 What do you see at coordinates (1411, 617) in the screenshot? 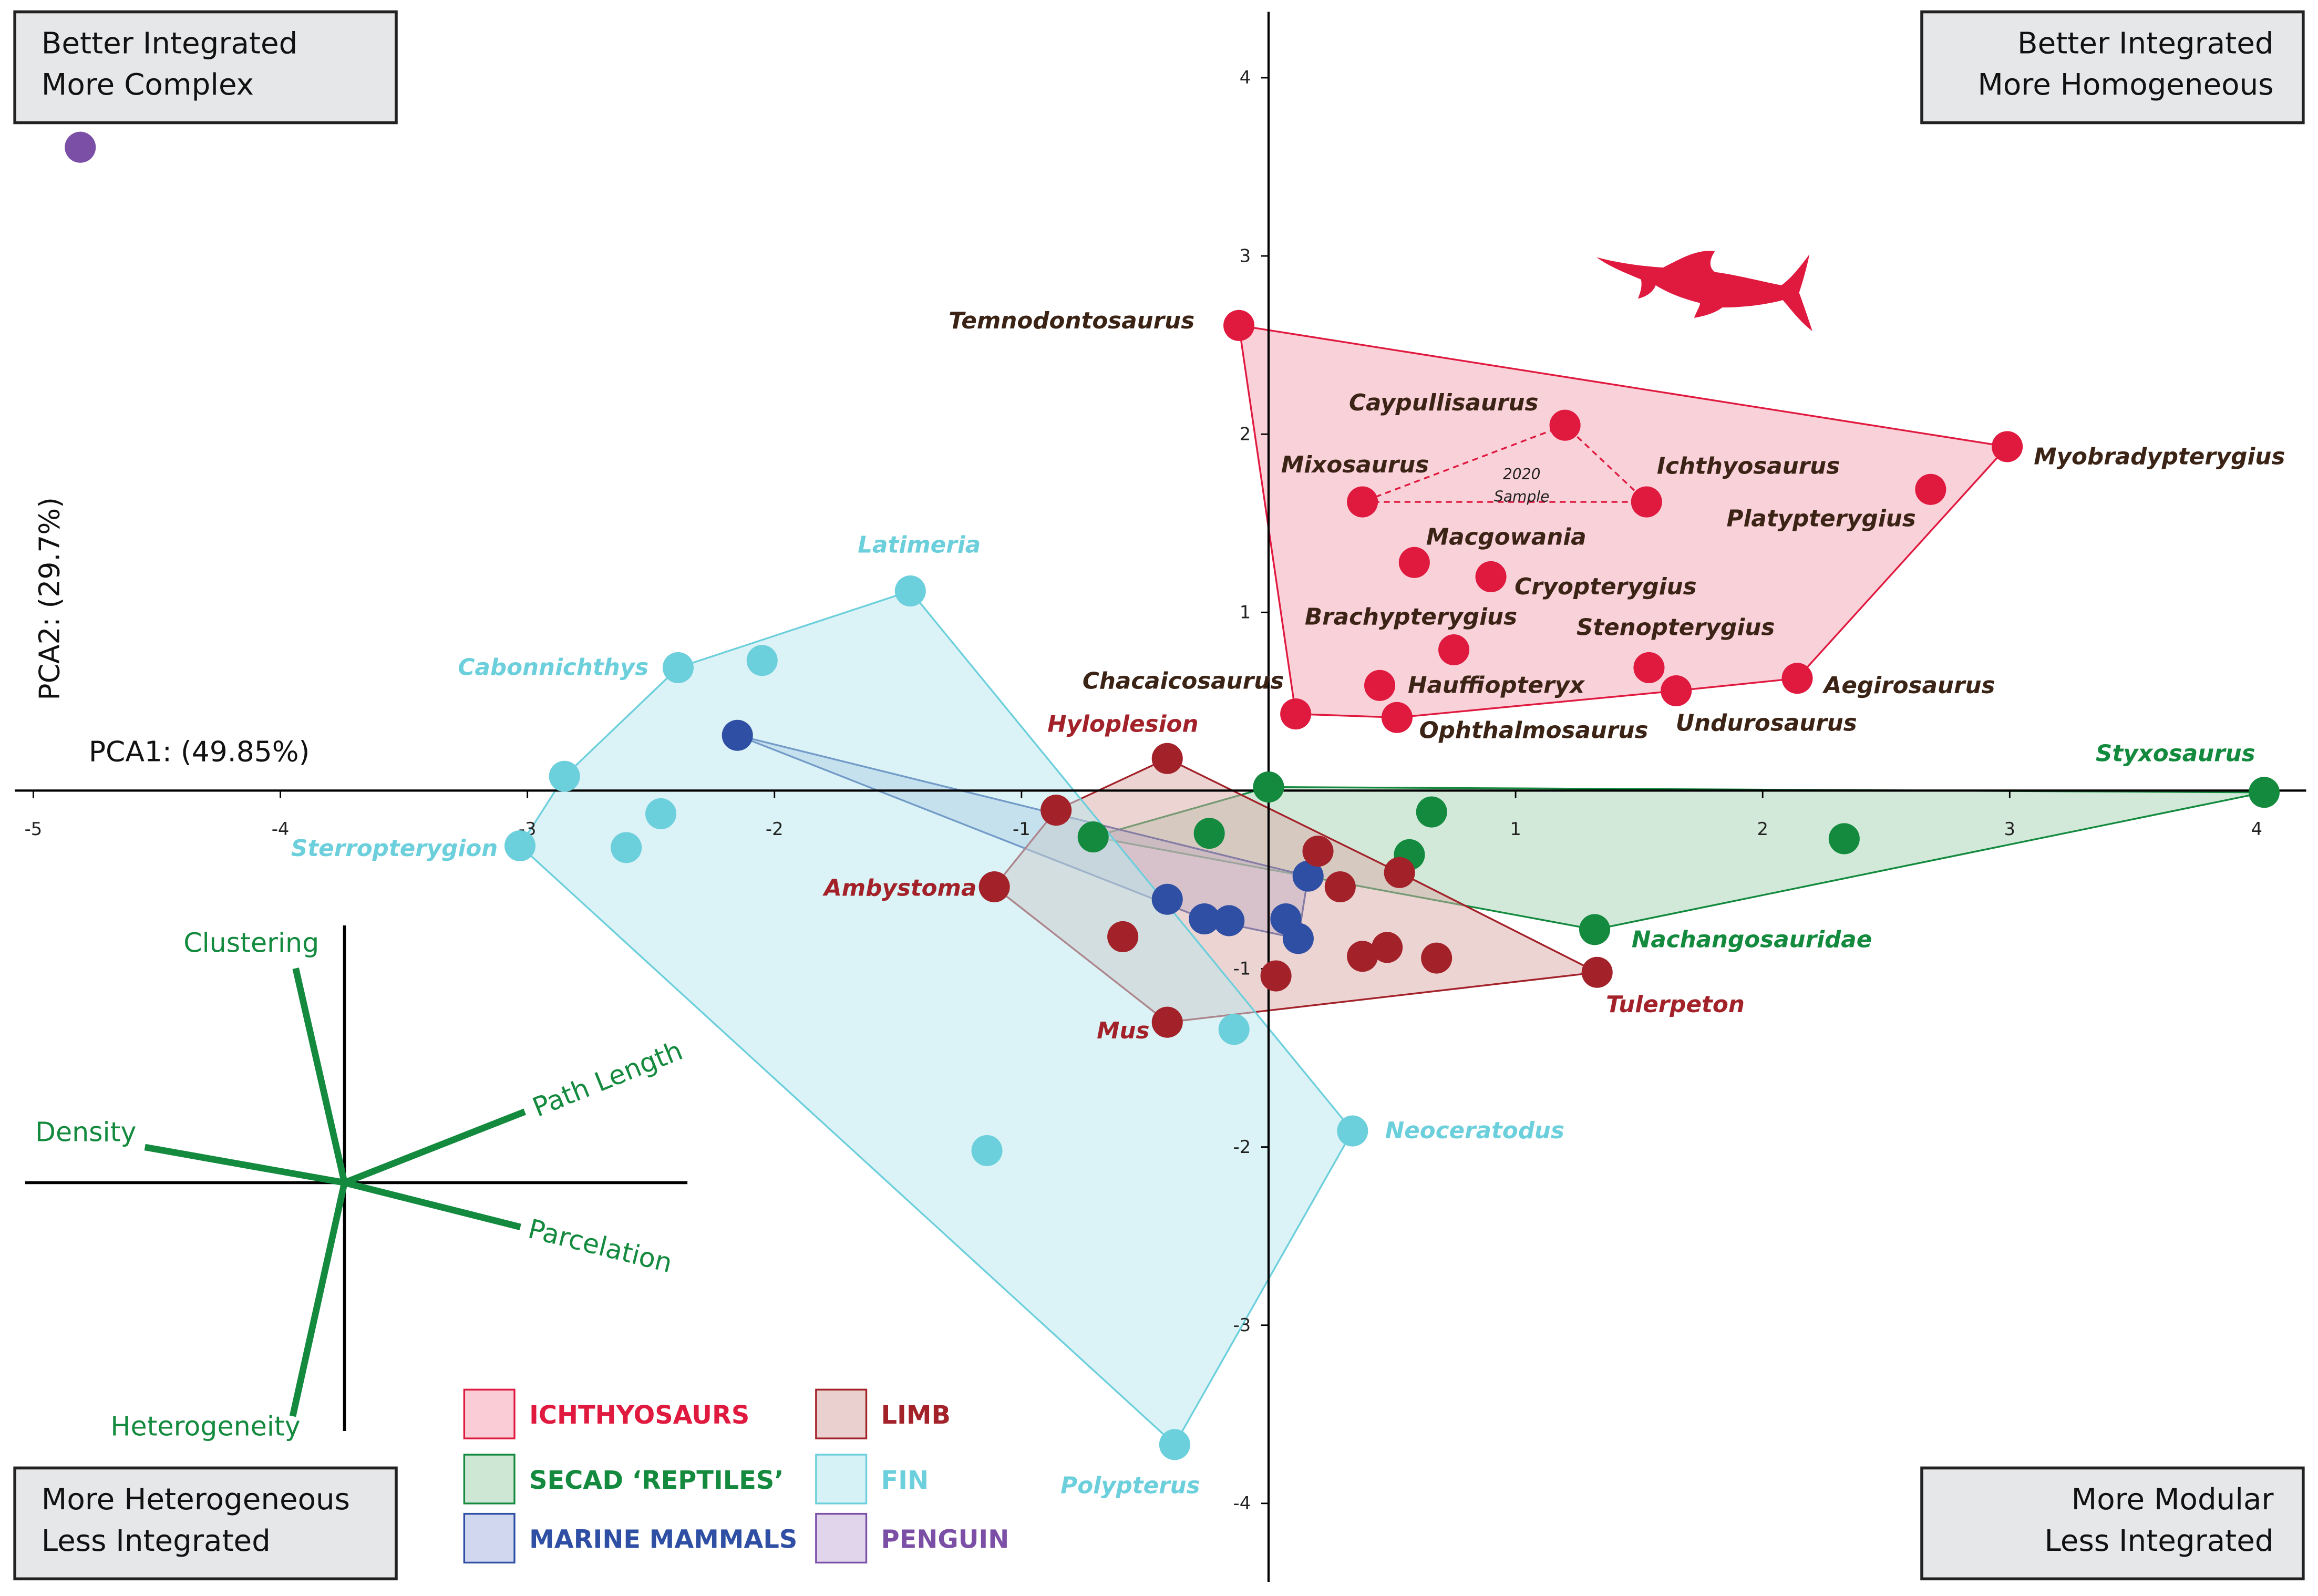
I see `point-label: Brachypterygius` at bounding box center [1411, 617].